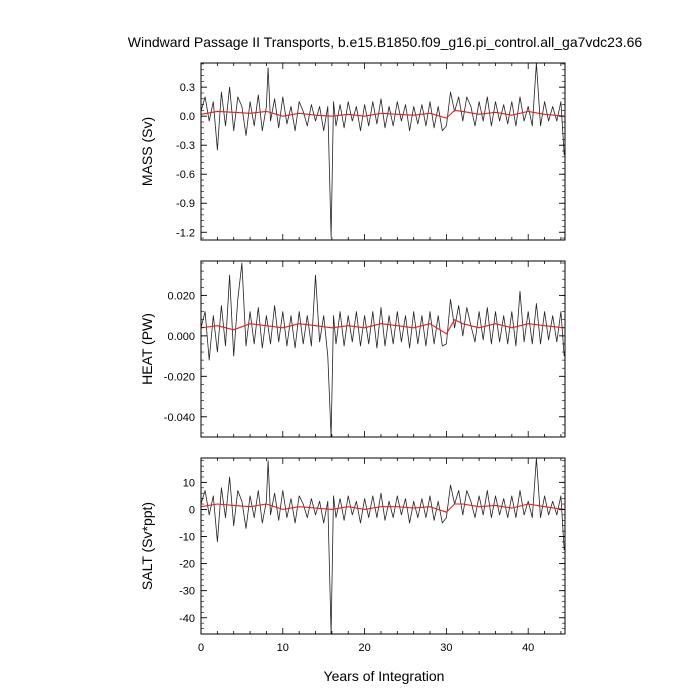  I want to click on mass-y-tick-label: -0.9, so click(185, 204).